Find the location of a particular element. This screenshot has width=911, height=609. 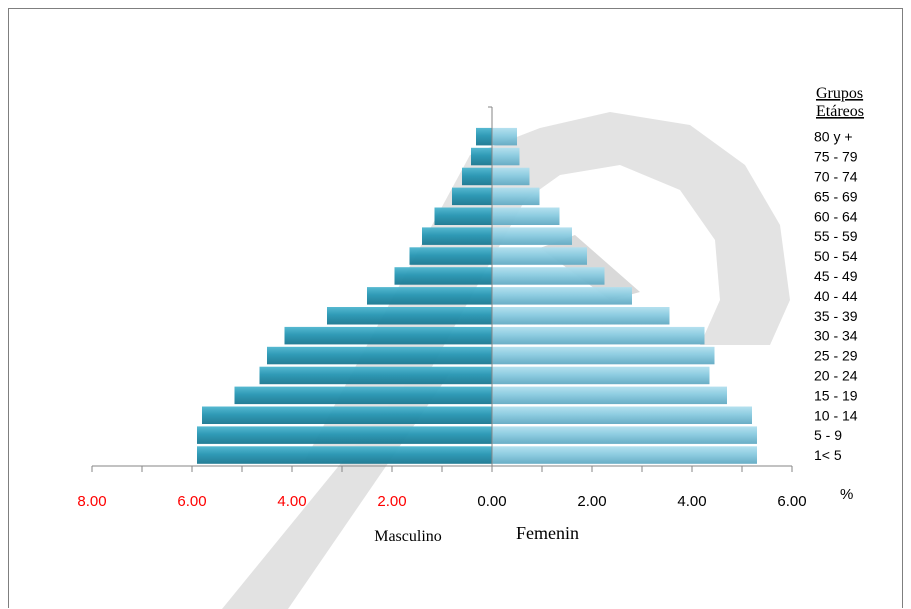

age-group-label: 50 - 54 is located at coordinates (836, 256).